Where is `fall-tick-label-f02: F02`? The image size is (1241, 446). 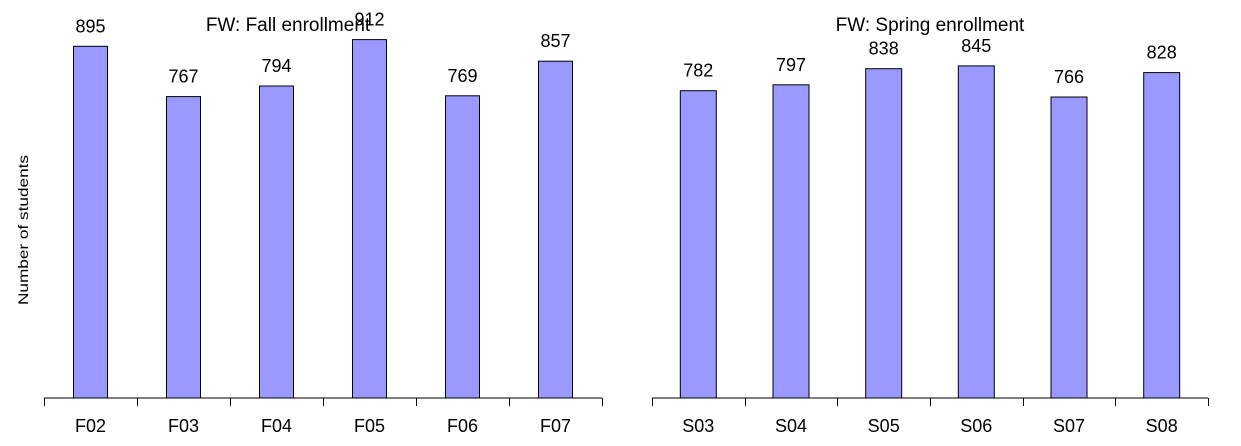
fall-tick-label-f02: F02 is located at coordinates (90, 426).